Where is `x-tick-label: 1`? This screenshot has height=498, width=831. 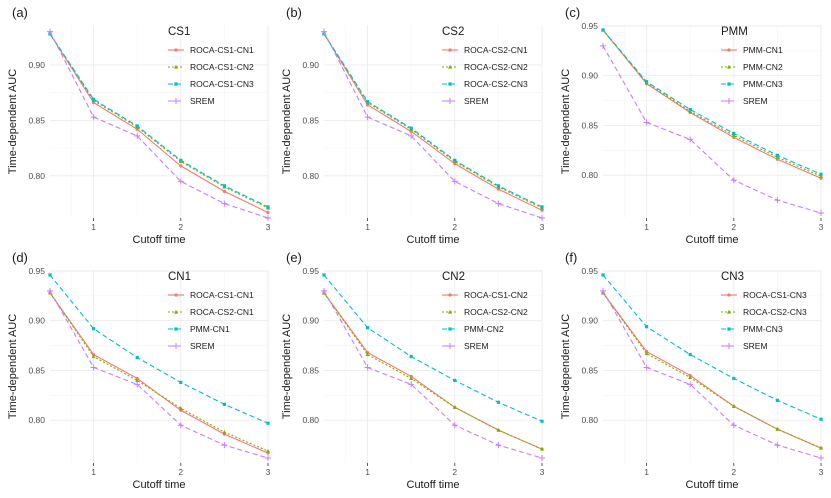 x-tick-label: 1 is located at coordinates (93, 472).